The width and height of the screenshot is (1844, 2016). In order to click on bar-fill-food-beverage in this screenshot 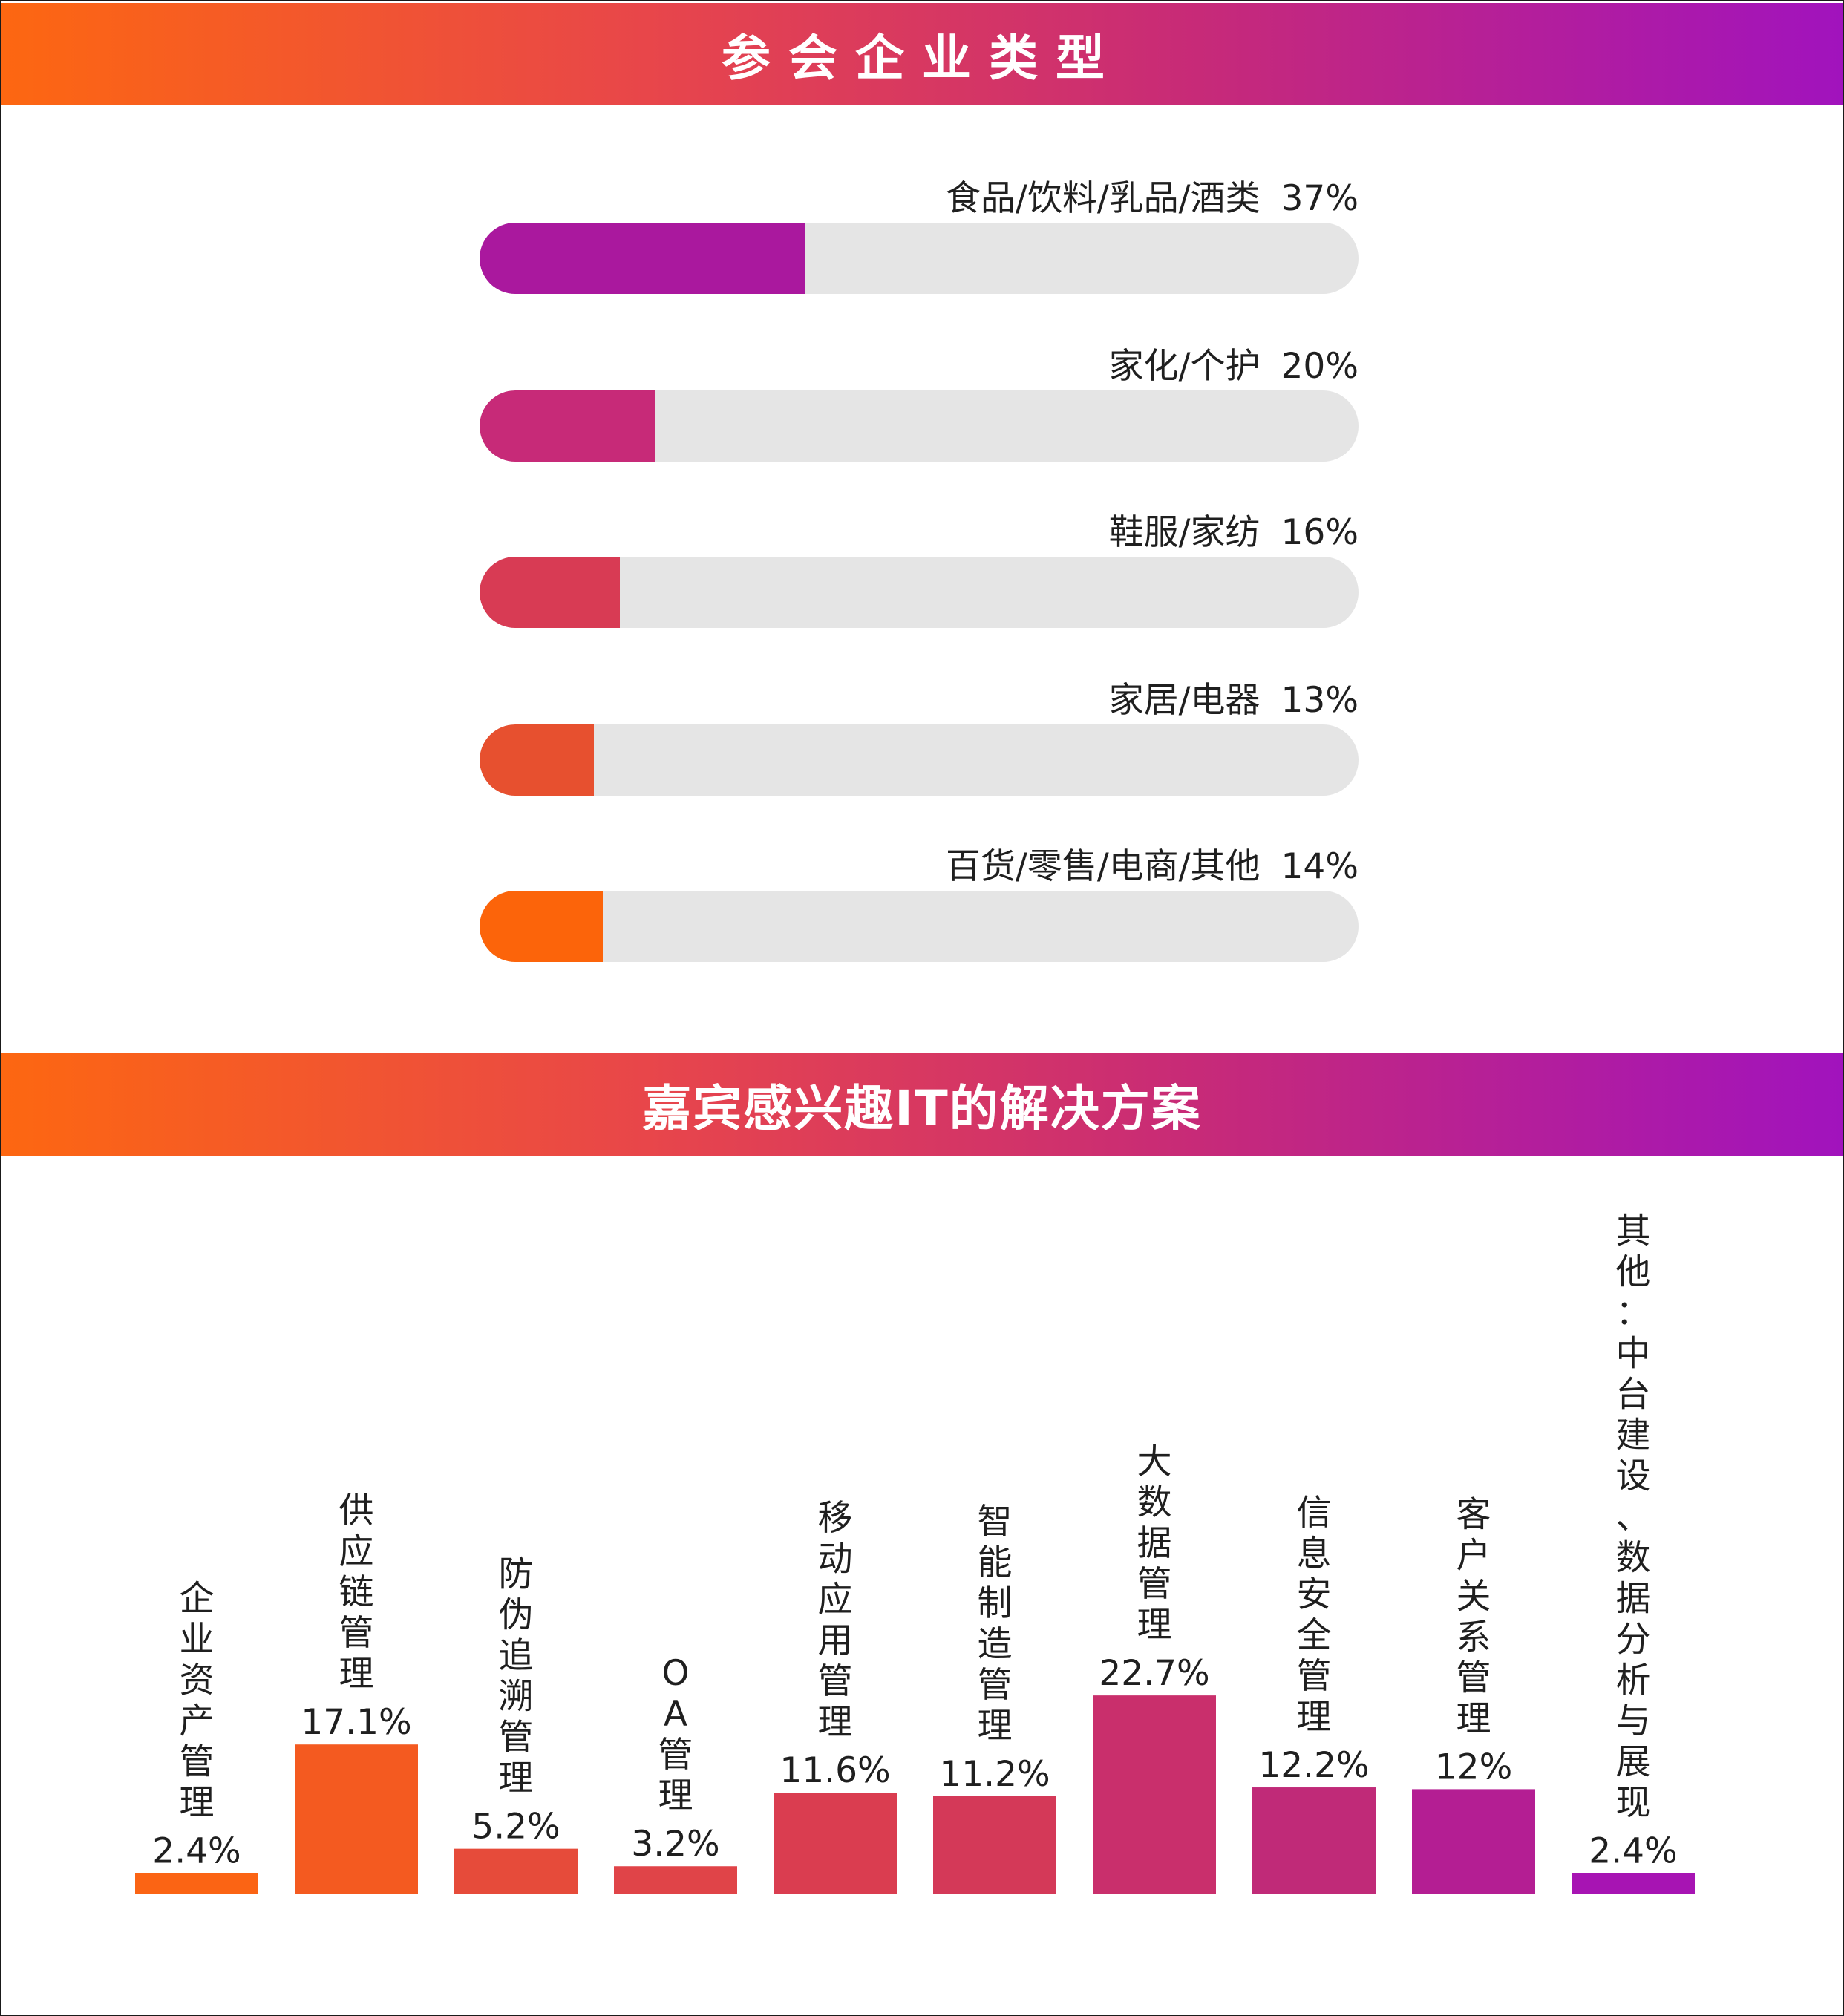, I will do `click(642, 258)`.